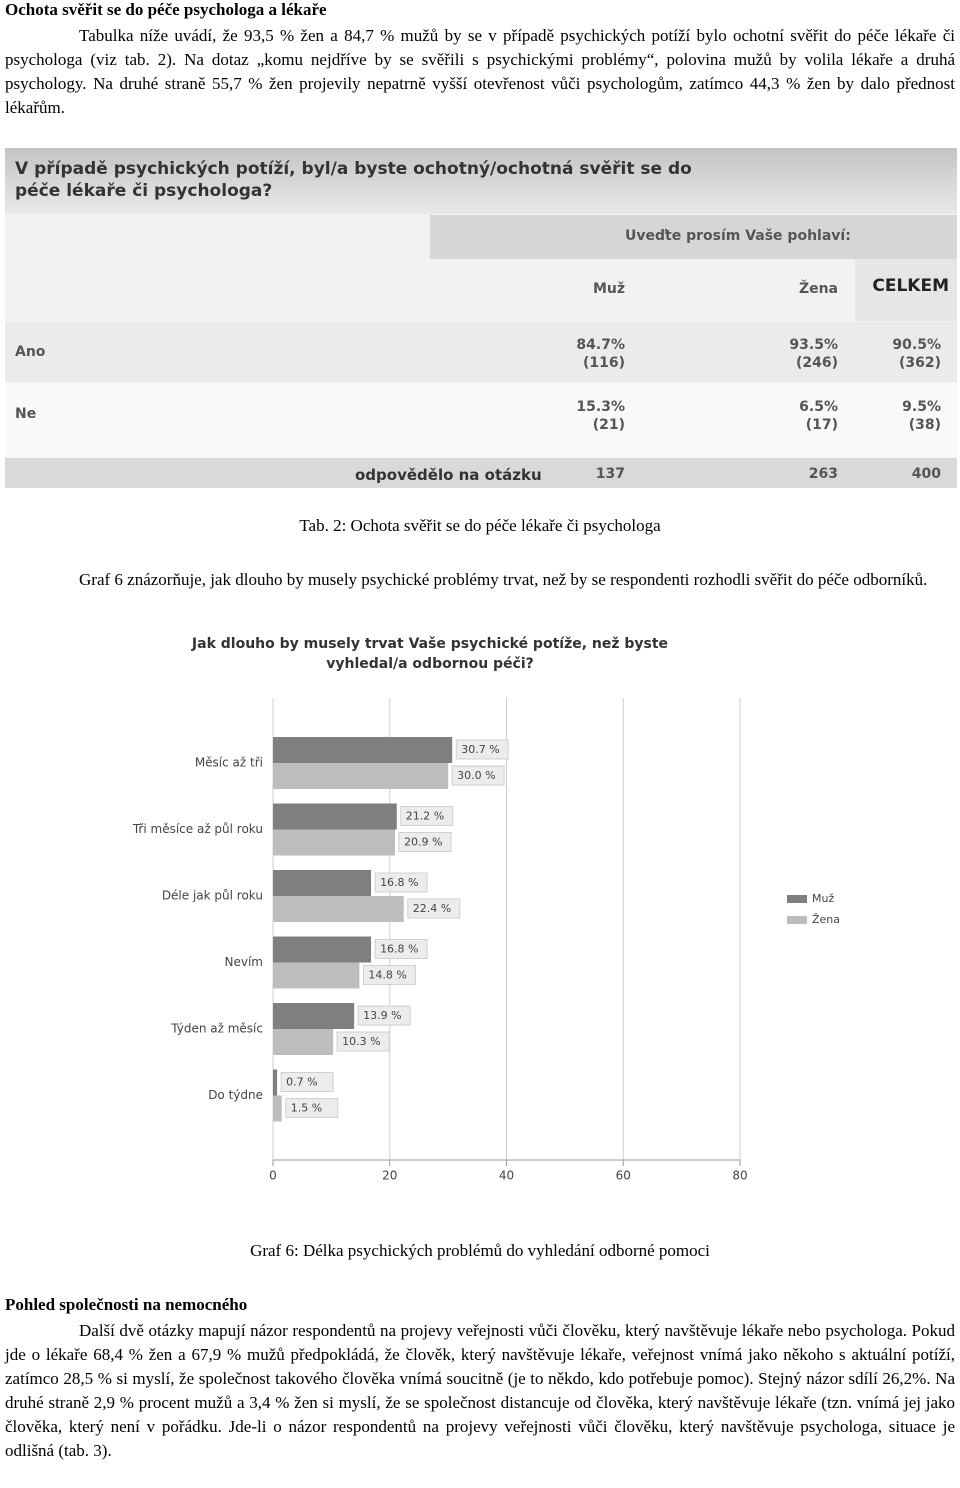 This screenshot has height=1488, width=960. I want to click on pct: 6.5%, so click(818, 407).